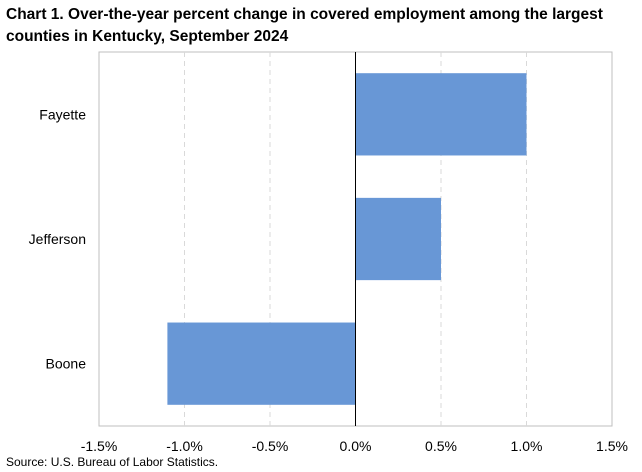 The width and height of the screenshot is (642, 472). I want to click on category-label: Fayette, so click(62, 114).